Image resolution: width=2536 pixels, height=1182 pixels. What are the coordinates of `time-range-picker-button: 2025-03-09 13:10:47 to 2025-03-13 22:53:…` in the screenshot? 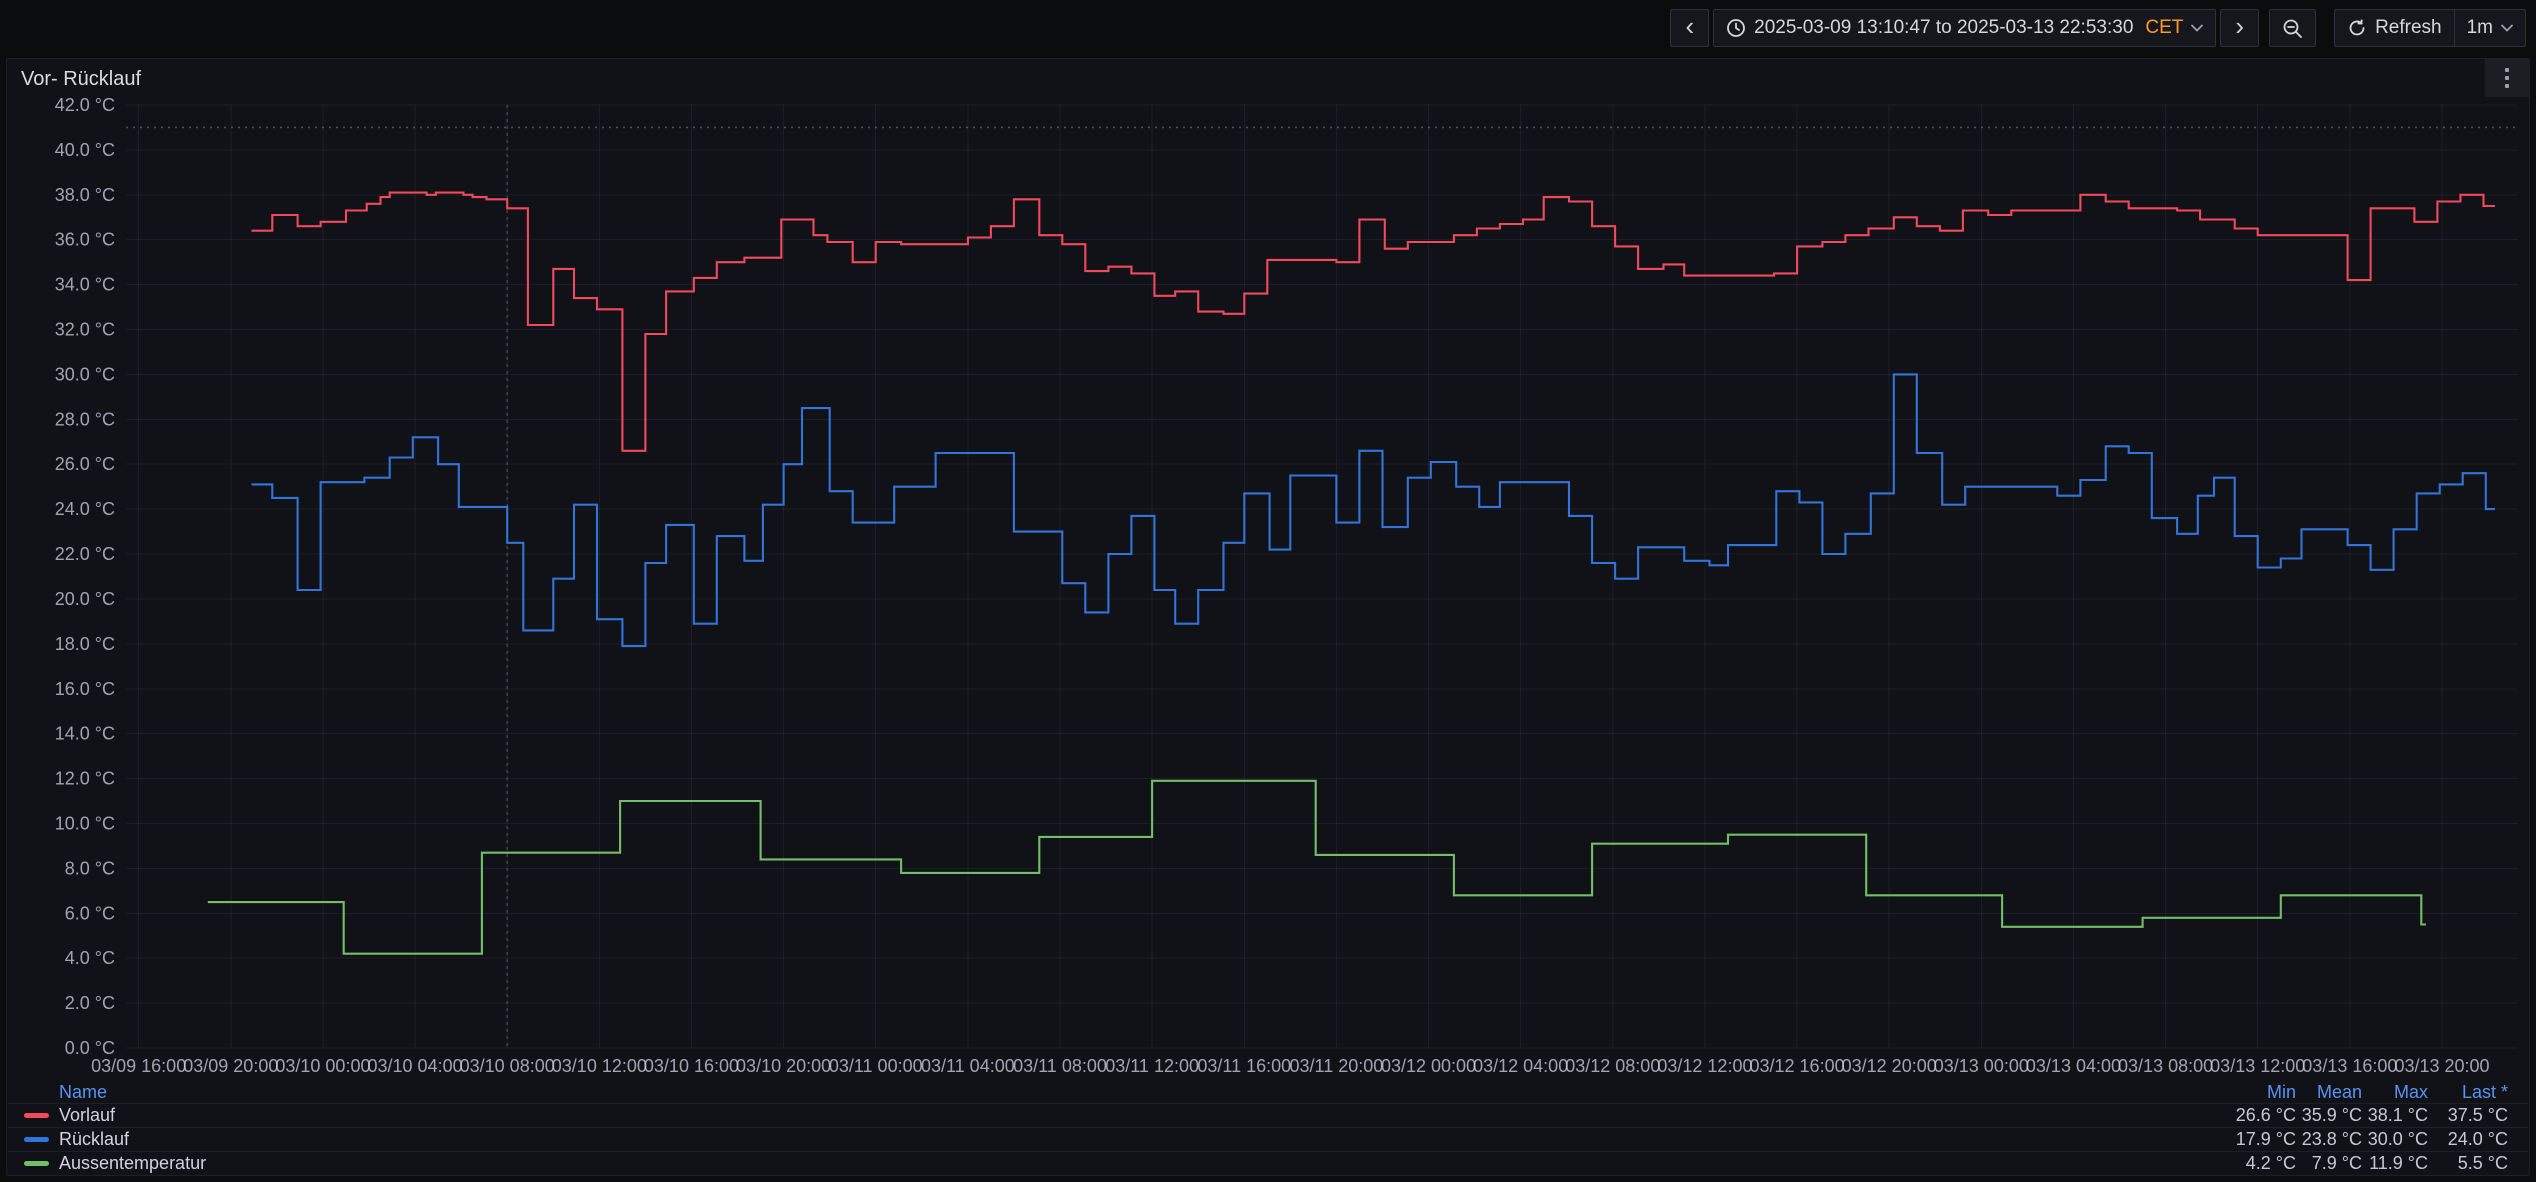 It's located at (1965, 28).